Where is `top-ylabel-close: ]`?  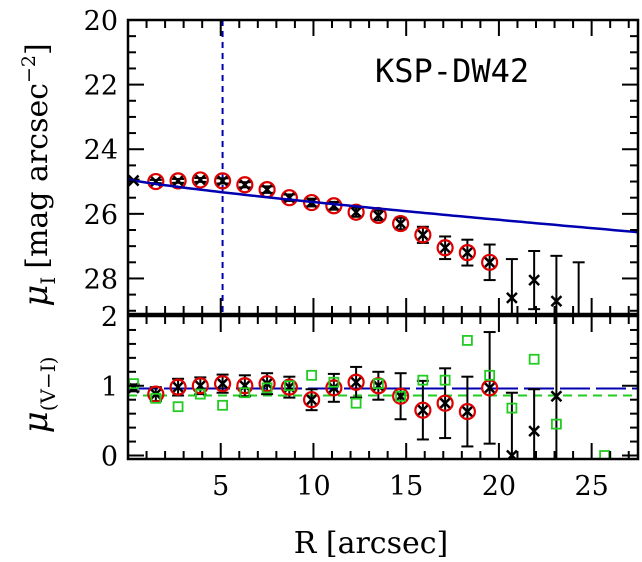
top-ylabel-close: ] is located at coordinates (37, 49).